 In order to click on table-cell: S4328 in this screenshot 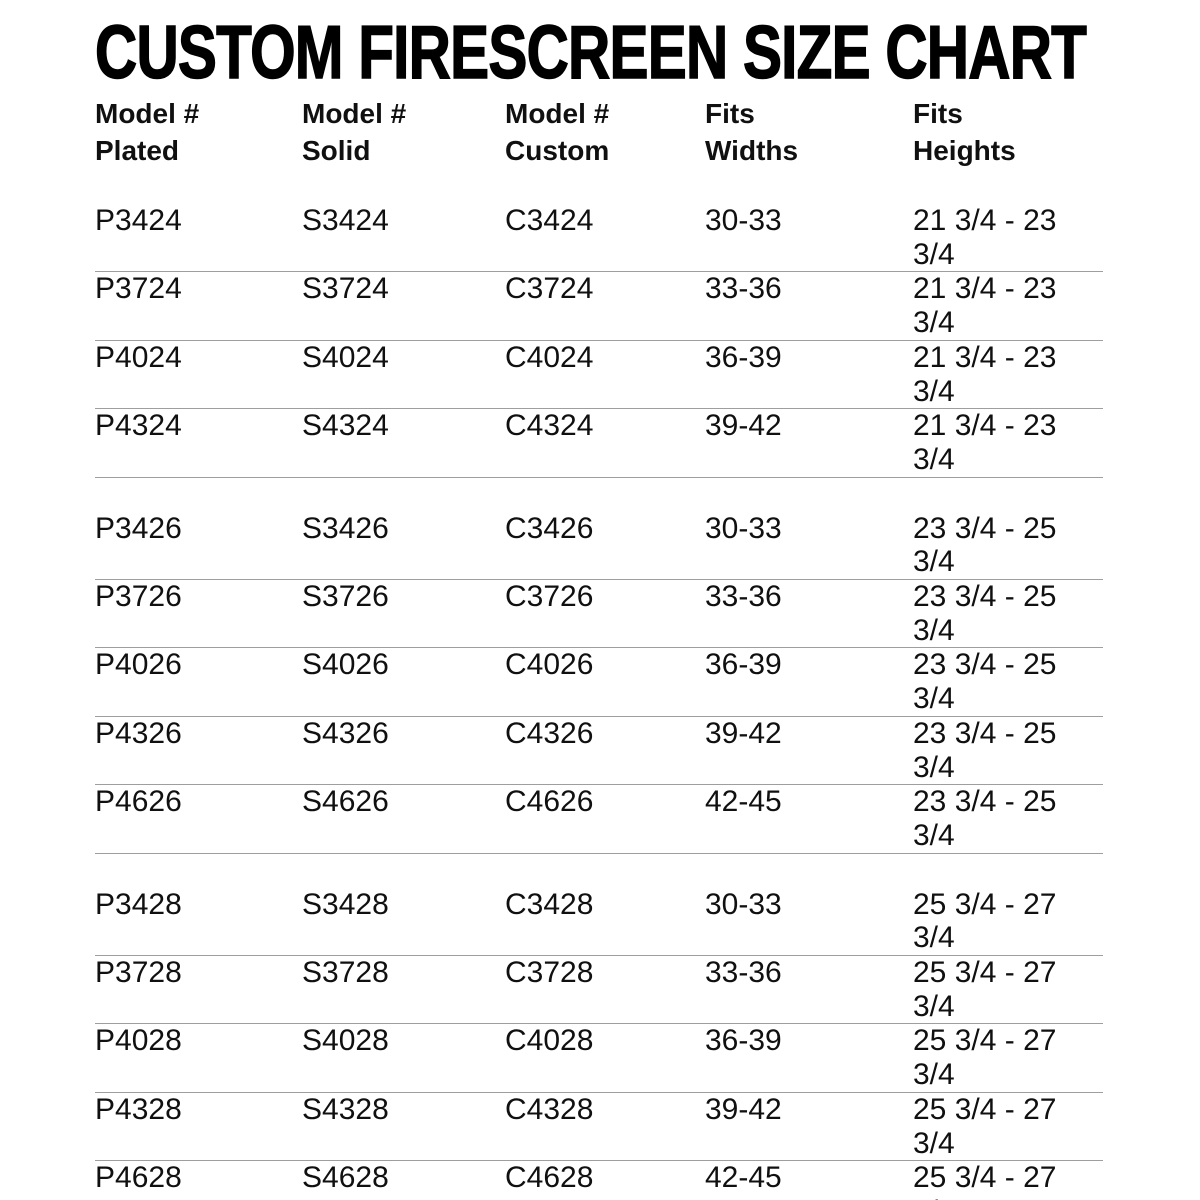, I will do `click(345, 1109)`.